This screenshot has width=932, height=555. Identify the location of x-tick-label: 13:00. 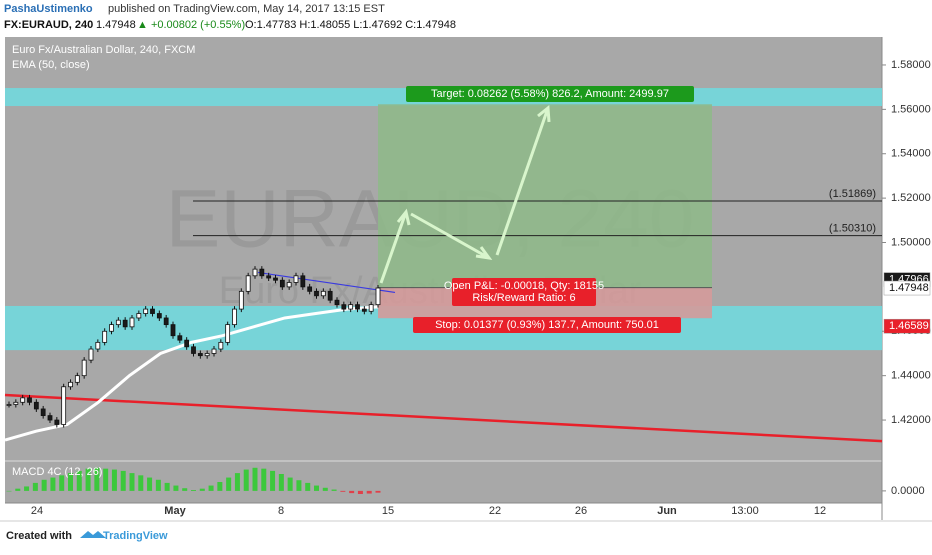
(745, 511).